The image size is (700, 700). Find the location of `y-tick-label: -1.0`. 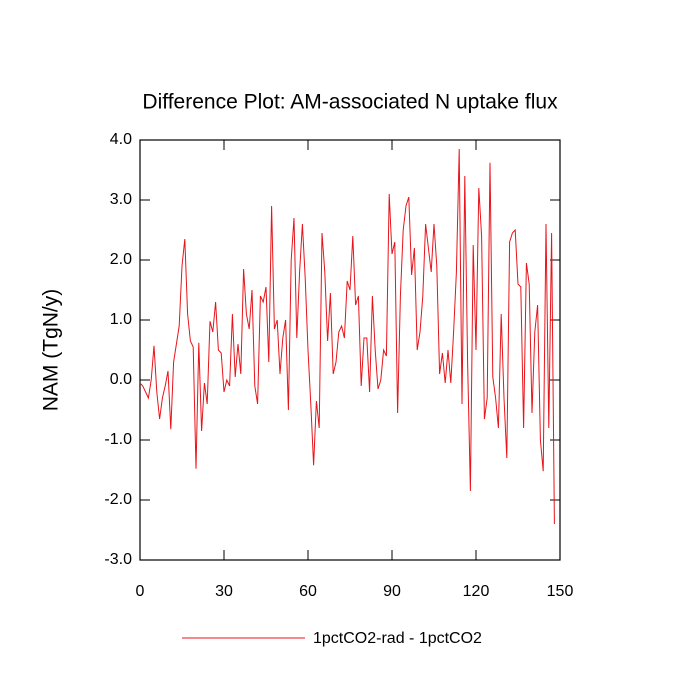

y-tick-label: -1.0 is located at coordinates (118, 439).